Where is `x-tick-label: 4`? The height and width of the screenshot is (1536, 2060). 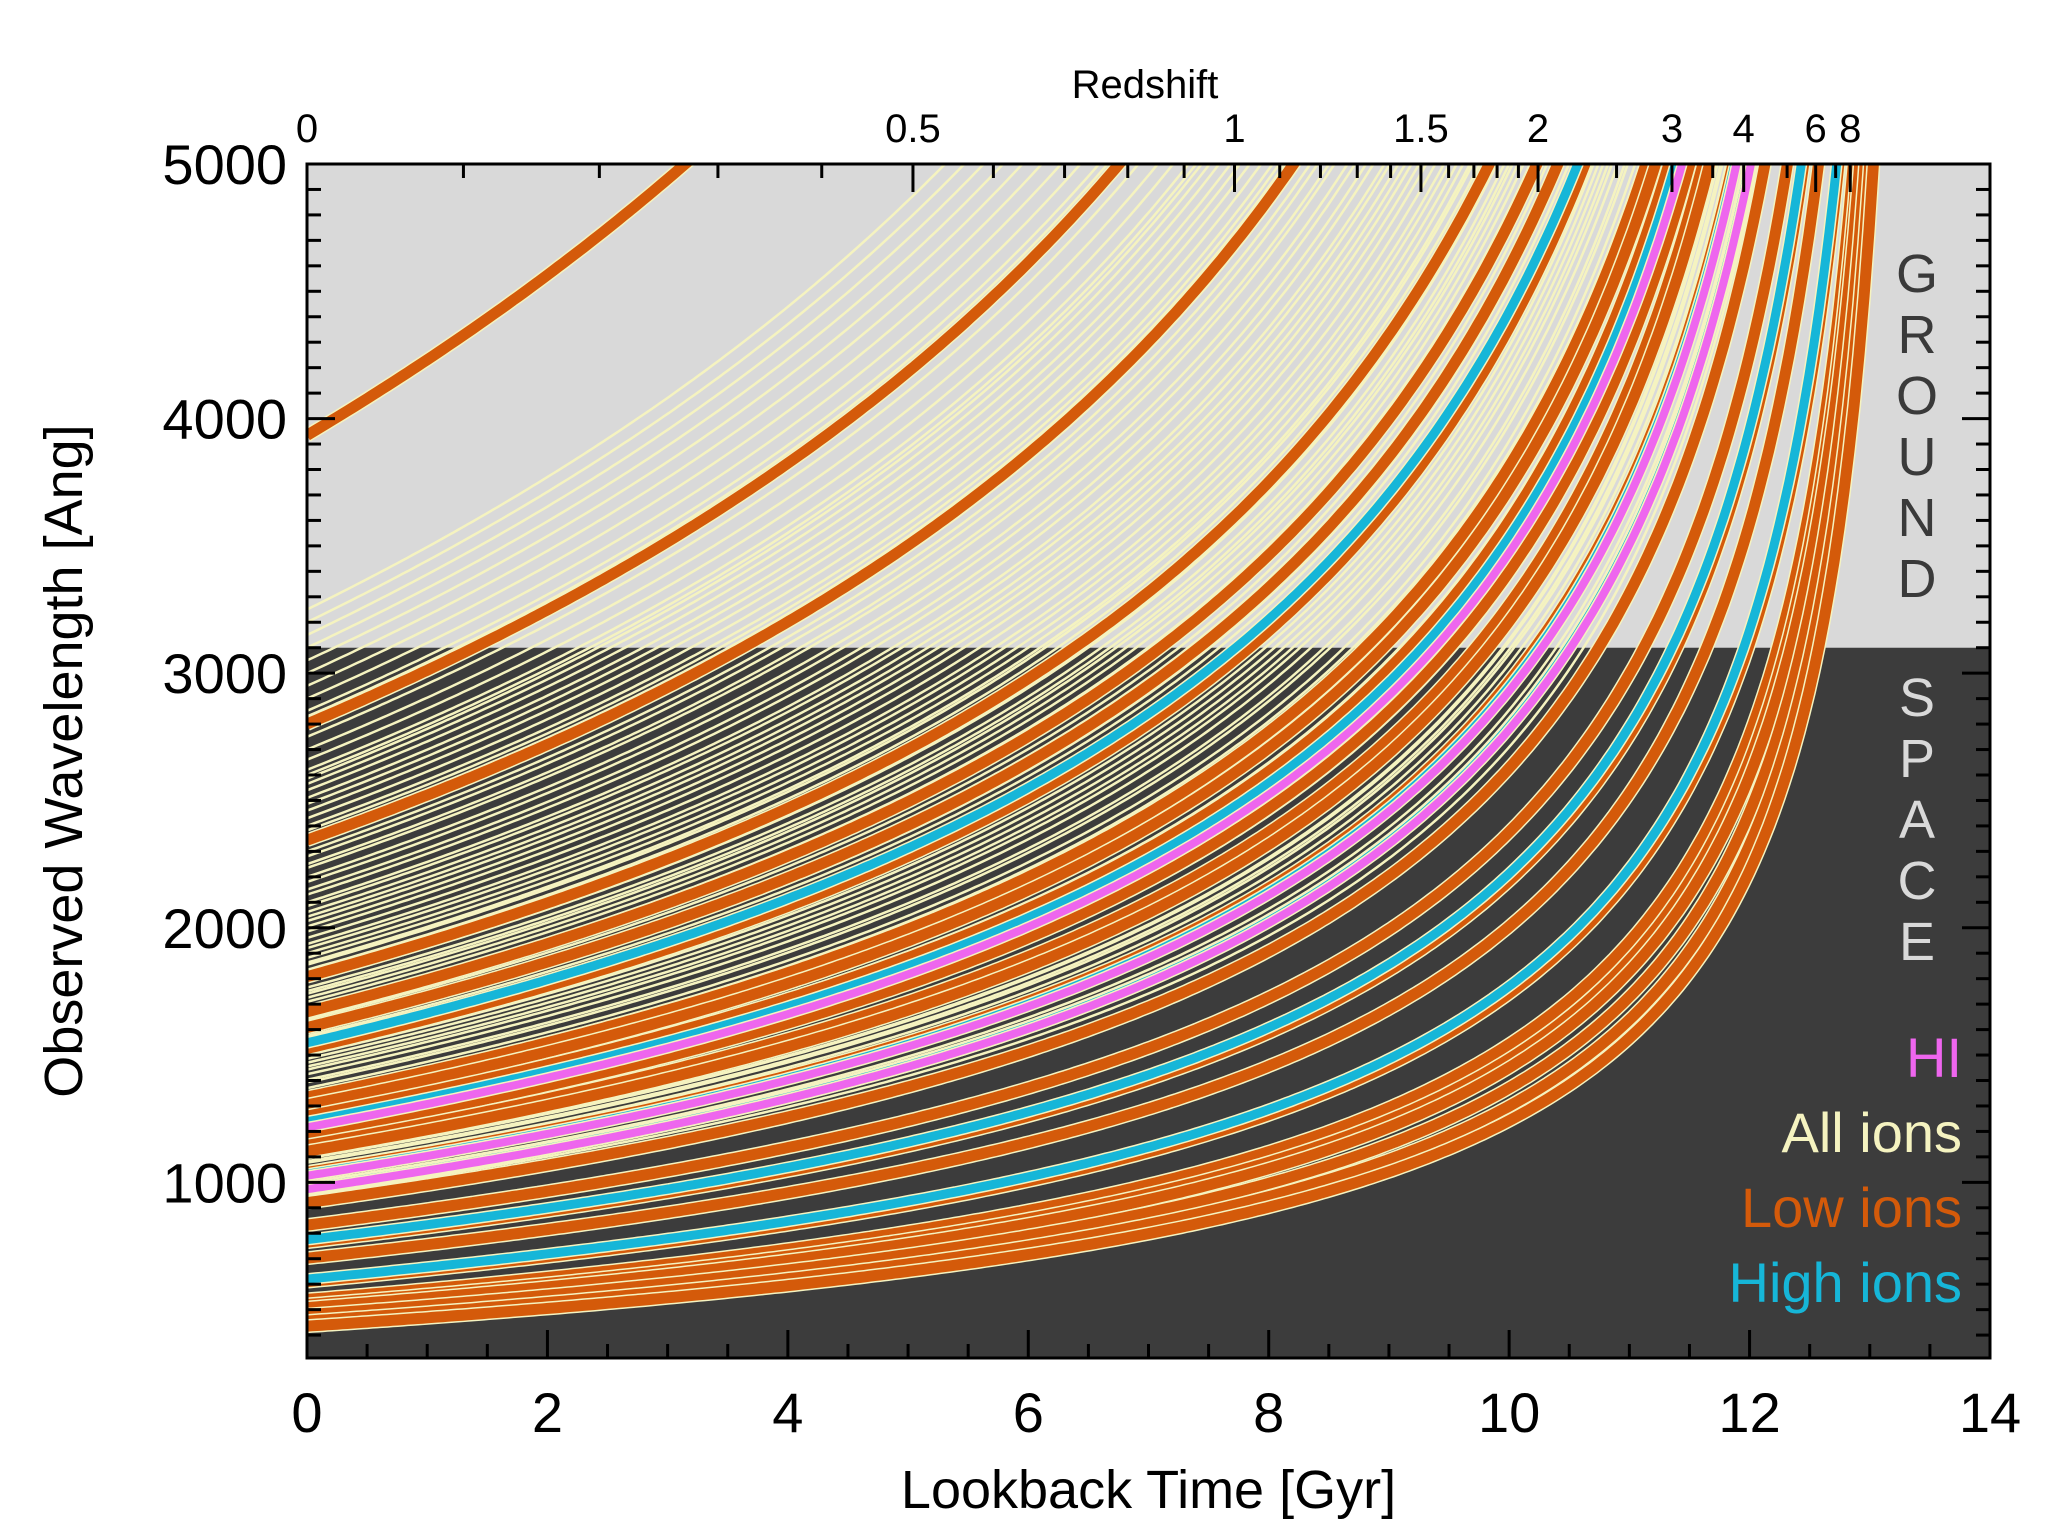 x-tick-label: 4 is located at coordinates (787, 1412).